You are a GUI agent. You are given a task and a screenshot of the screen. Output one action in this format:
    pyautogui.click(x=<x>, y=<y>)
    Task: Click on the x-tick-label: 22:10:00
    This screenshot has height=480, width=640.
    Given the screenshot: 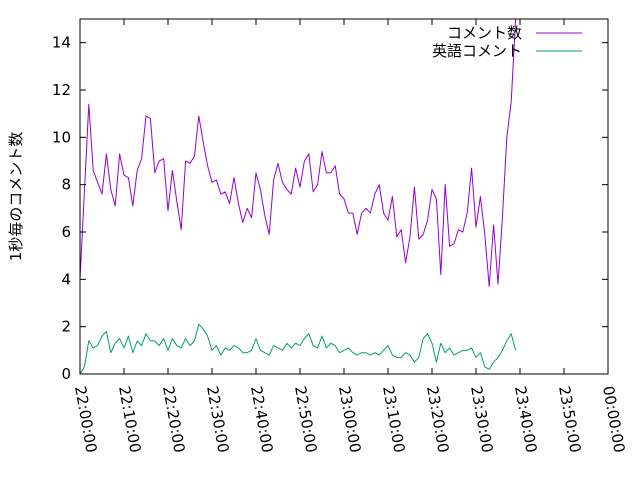 What is the action you would take?
    pyautogui.click(x=129, y=419)
    